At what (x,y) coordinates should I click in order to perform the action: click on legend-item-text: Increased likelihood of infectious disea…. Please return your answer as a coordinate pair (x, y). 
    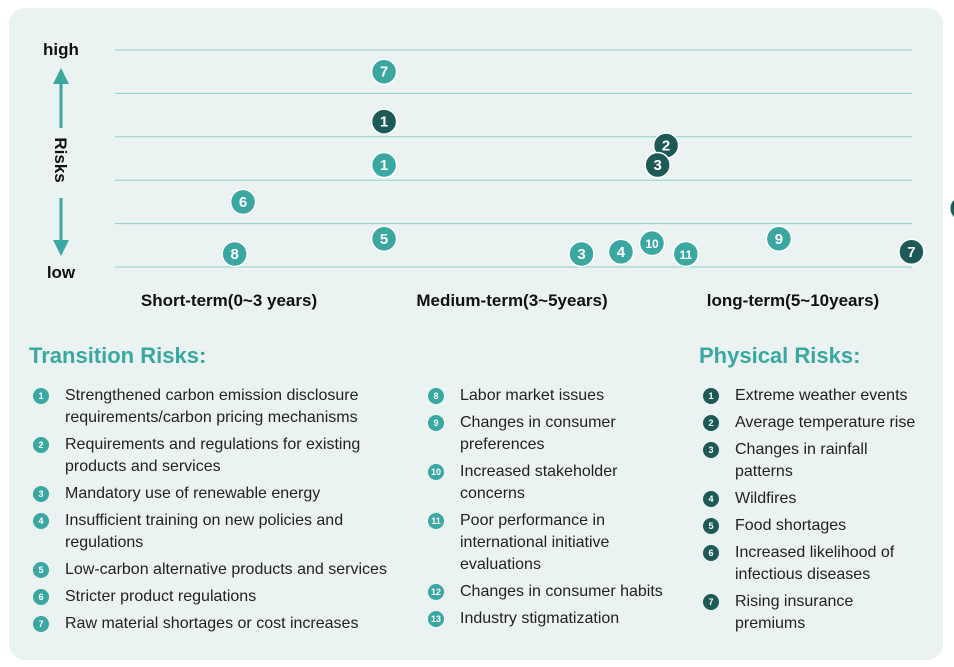
    Looking at the image, I should click on (815, 563).